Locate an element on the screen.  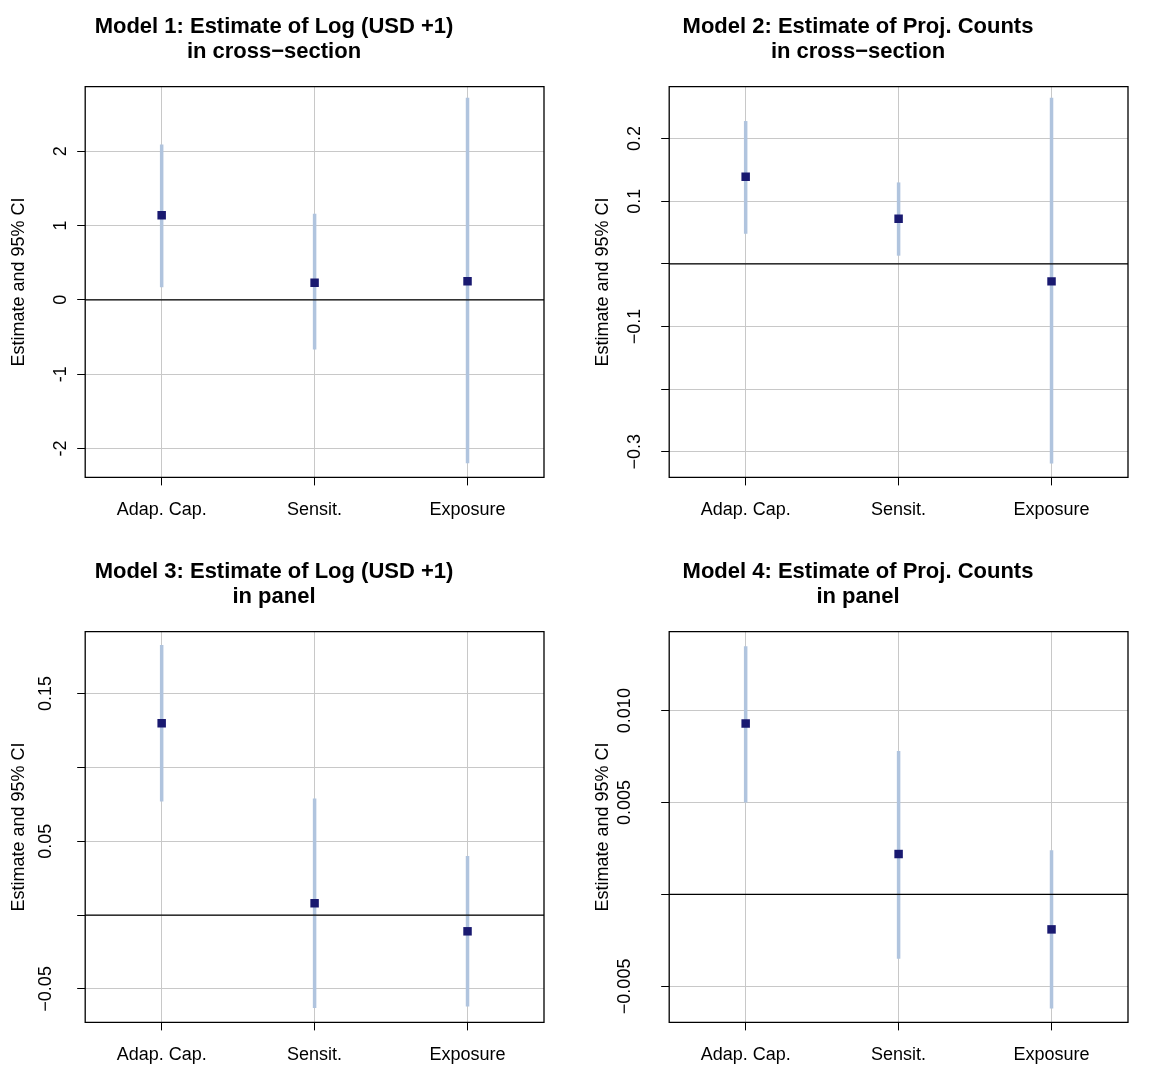
y-tick-label: 0.05 is located at coordinates (45, 841).